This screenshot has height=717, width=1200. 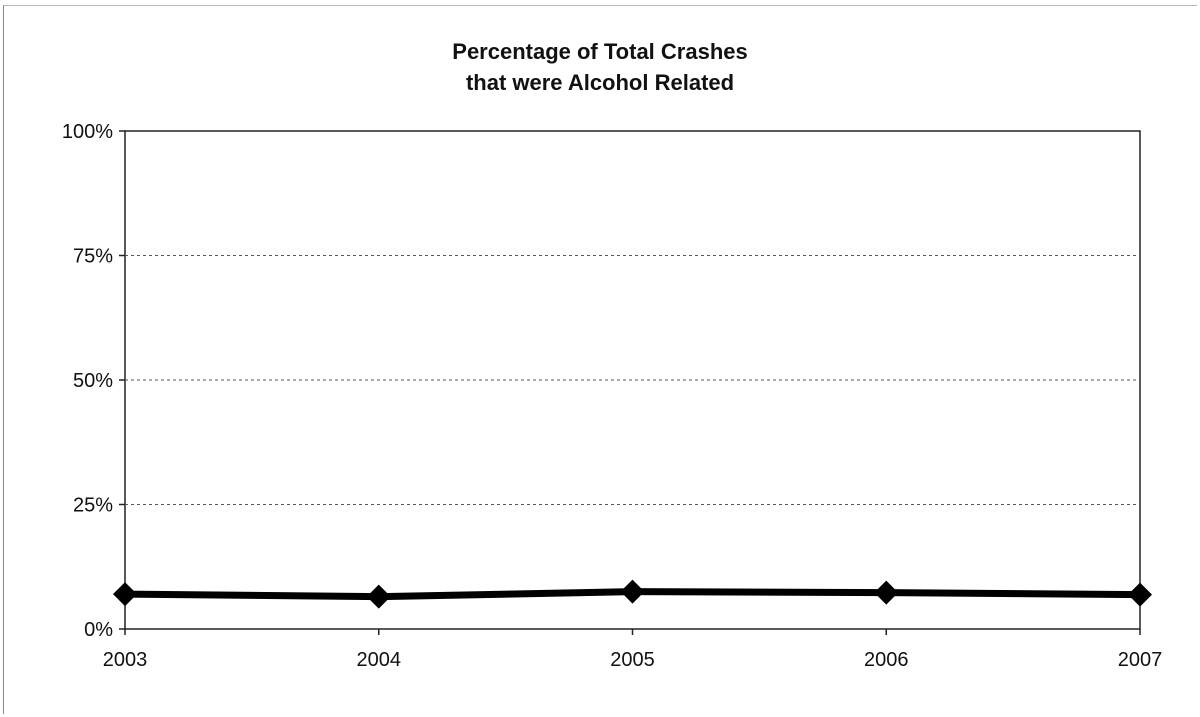 What do you see at coordinates (87, 132) in the screenshot?
I see `y-tick-label: 100%` at bounding box center [87, 132].